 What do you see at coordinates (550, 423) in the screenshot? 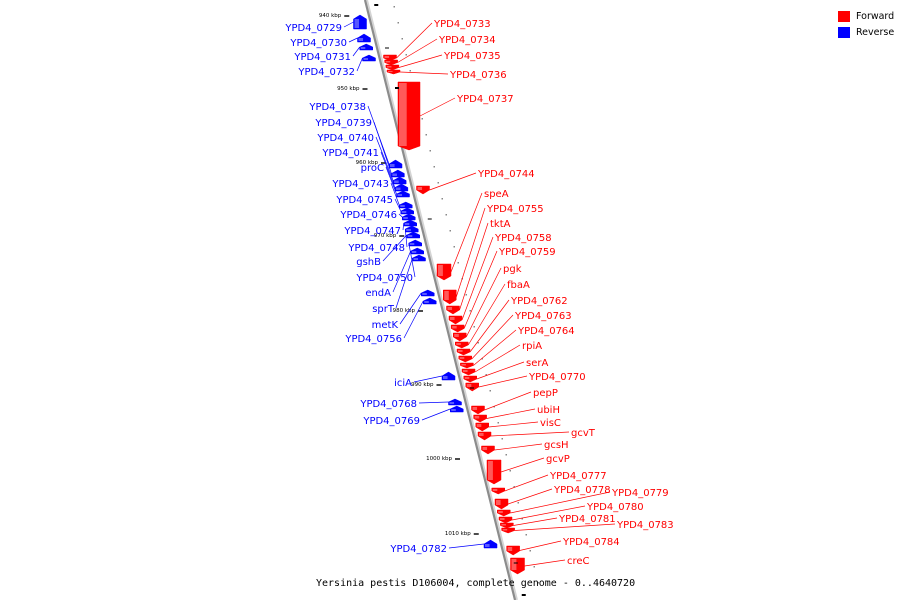
I see `forward-gene-label: visC` at bounding box center [550, 423].